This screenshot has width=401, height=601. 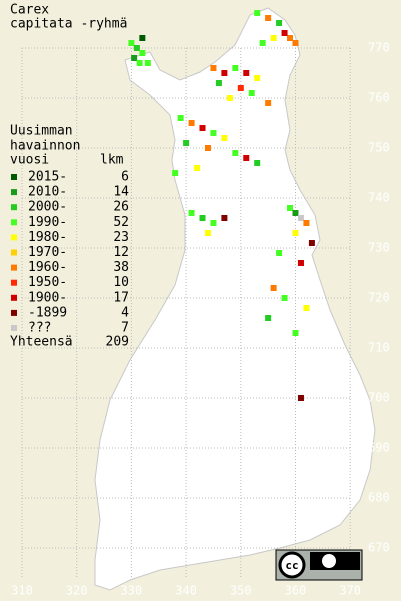 What do you see at coordinates (47, 312) in the screenshot?
I see `legend-label: -1899` at bounding box center [47, 312].